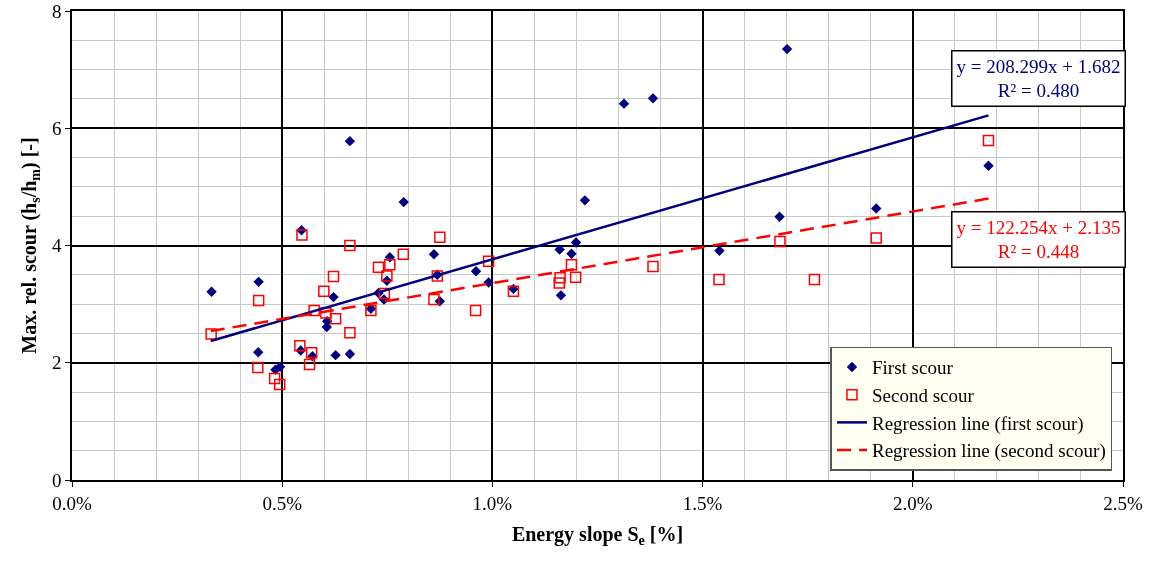 This screenshot has height=566, width=1154. I want to click on y-tick-label: 4, so click(56, 246).